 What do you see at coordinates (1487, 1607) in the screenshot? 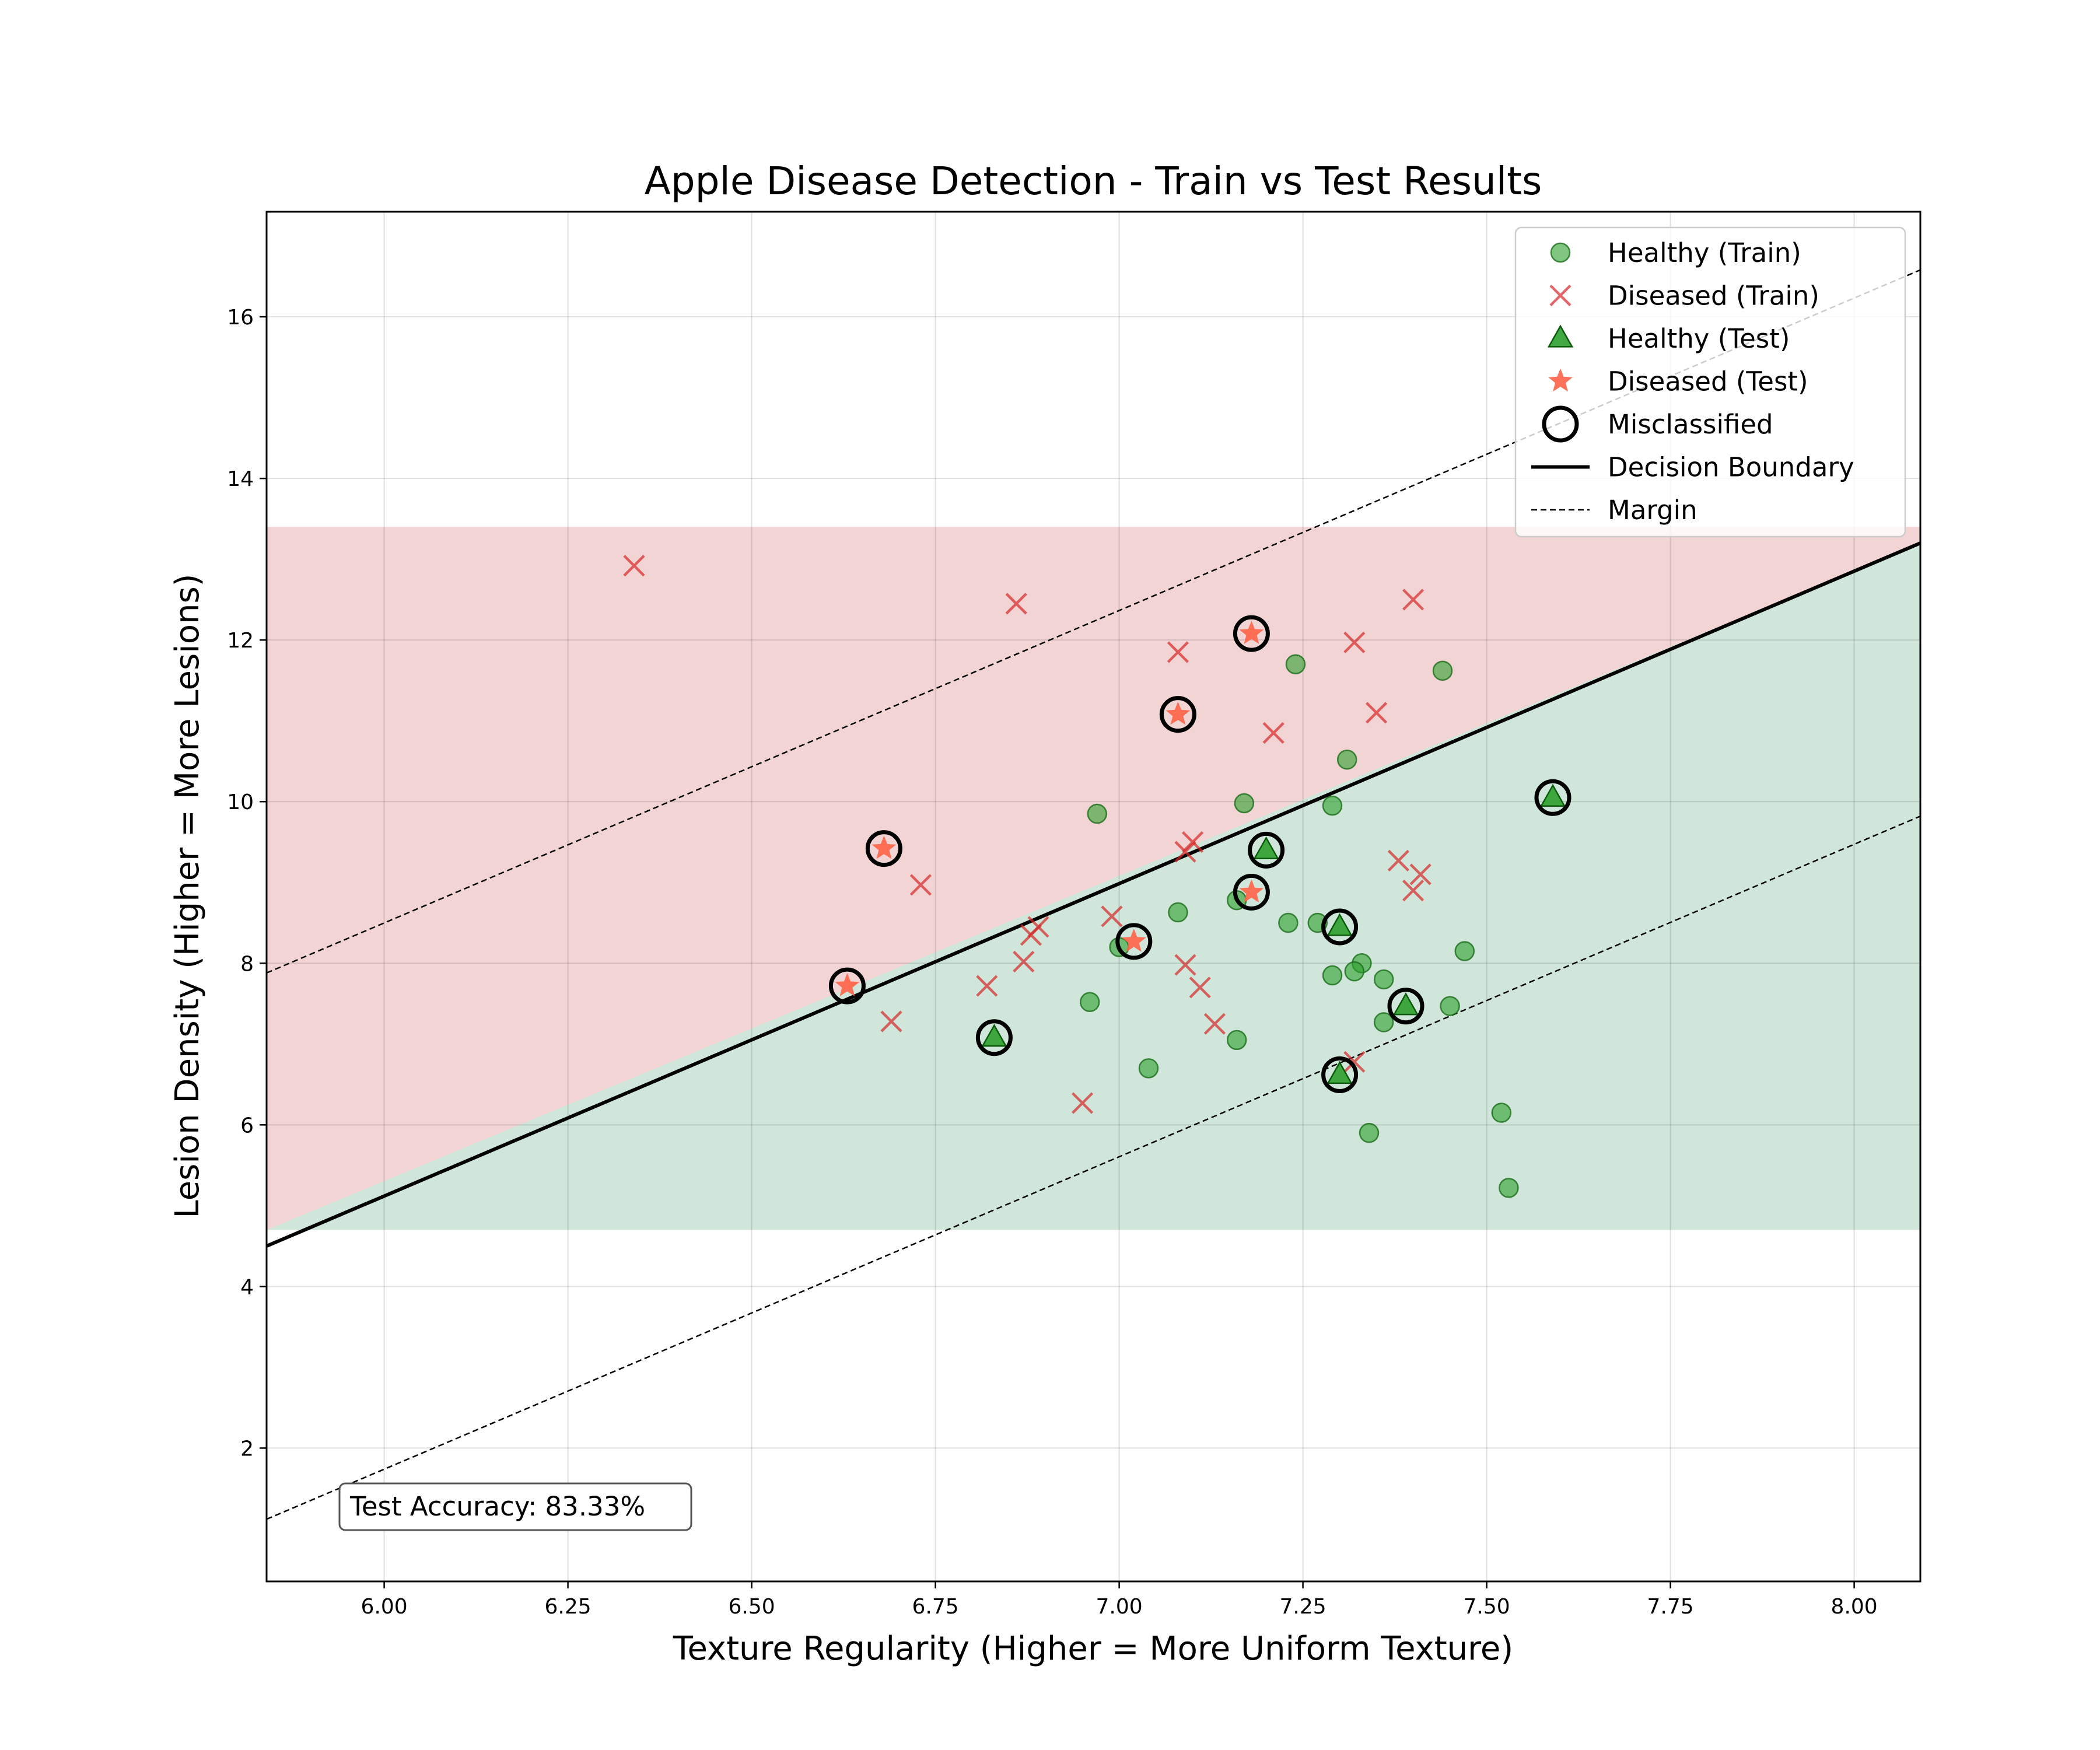
I see `x-tick-label: 7.50` at bounding box center [1487, 1607].